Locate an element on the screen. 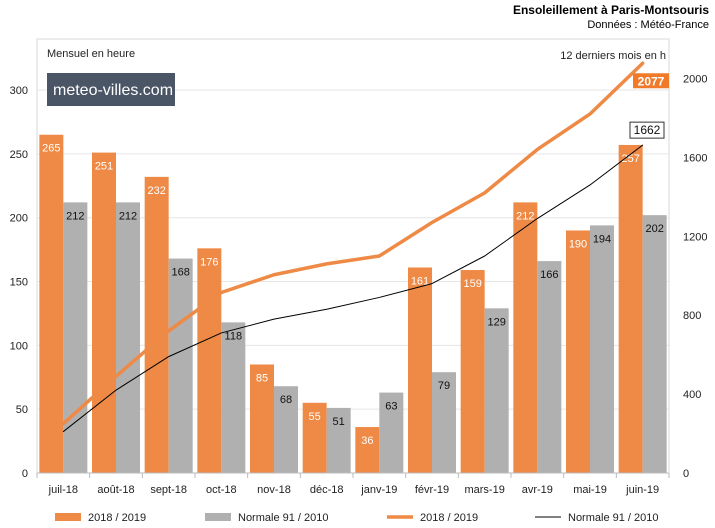 This screenshot has width=715, height=528. x-tick-label: janv-19 is located at coordinates (378, 490).